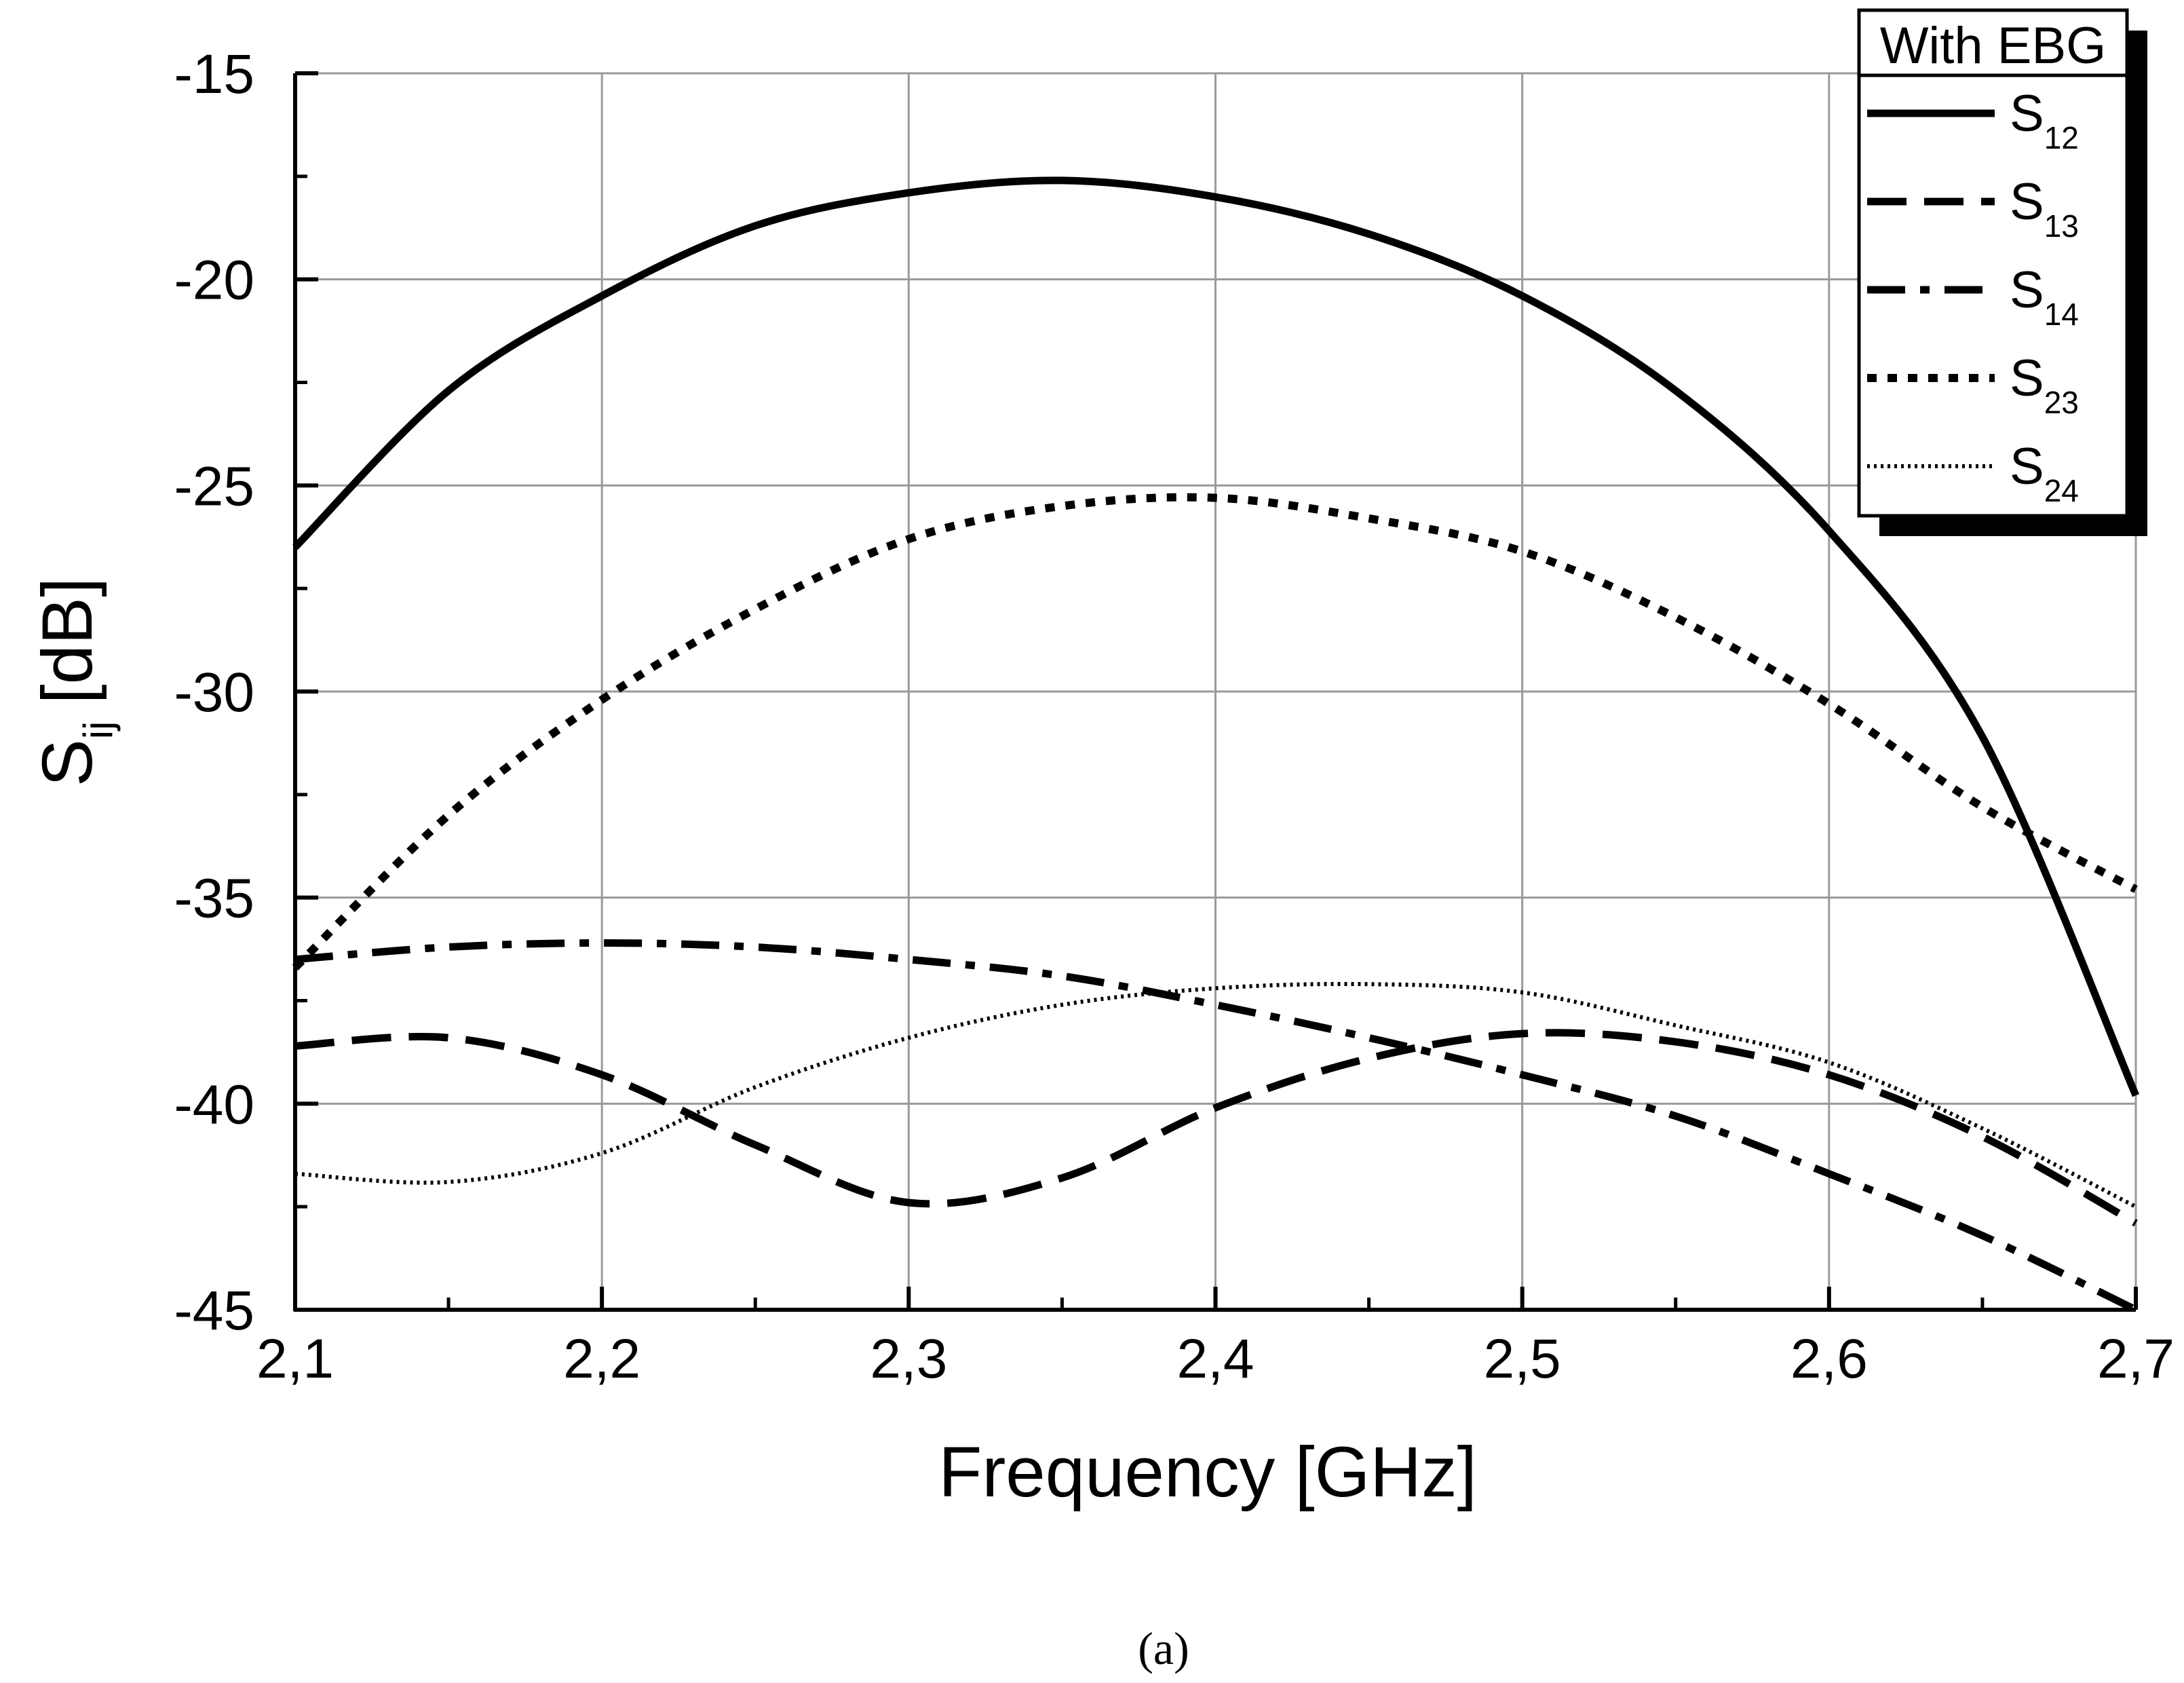 The height and width of the screenshot is (1683, 2184). I want to click on x-tick-label: 2,3, so click(908, 1359).